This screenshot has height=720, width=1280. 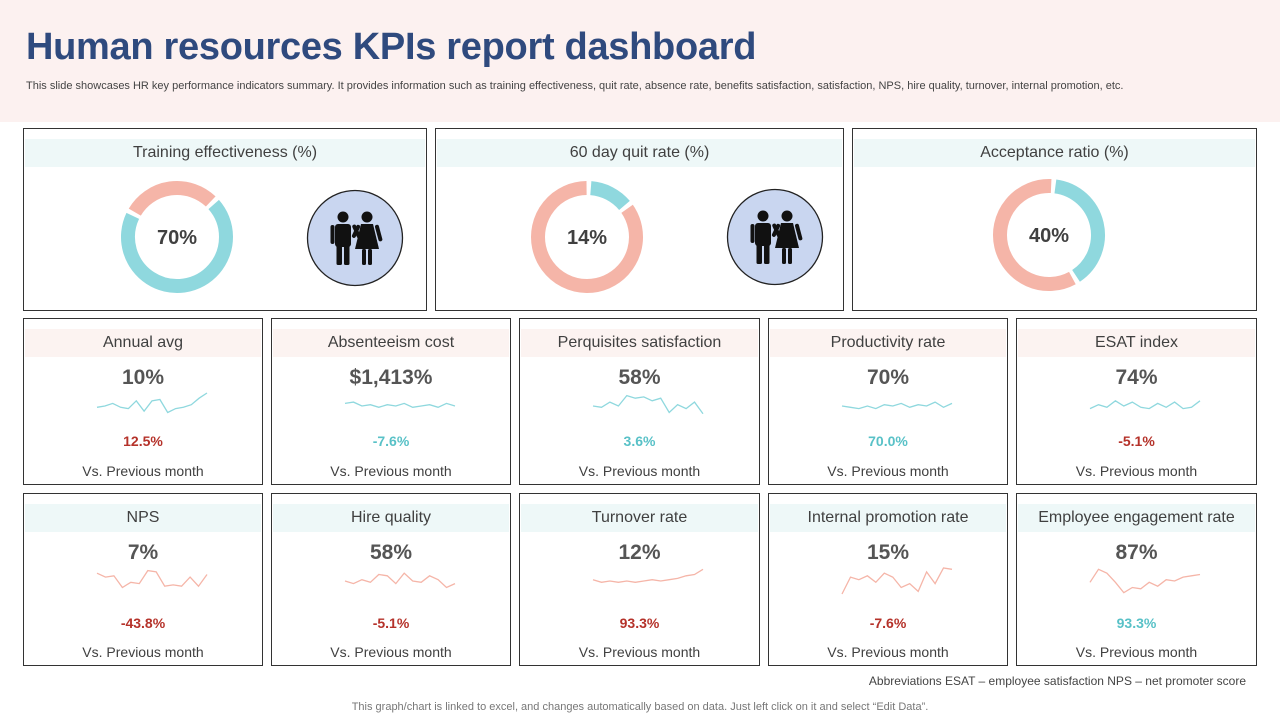 What do you see at coordinates (888, 377) in the screenshot?
I see `kpi-value: 70%` at bounding box center [888, 377].